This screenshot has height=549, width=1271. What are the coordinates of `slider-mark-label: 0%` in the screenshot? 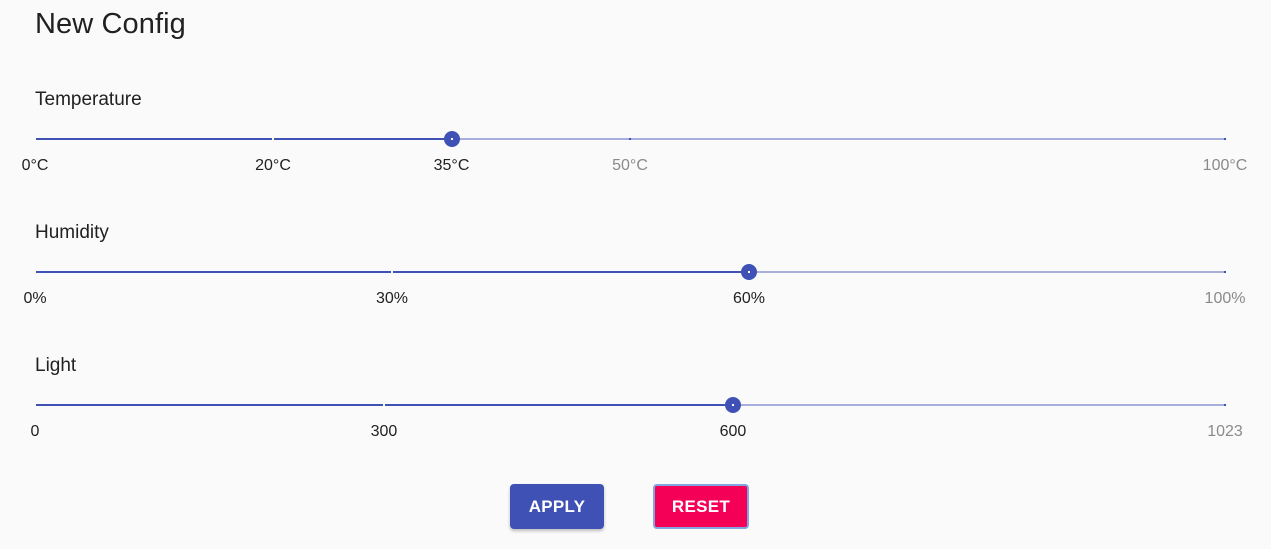 It's located at (35, 298).